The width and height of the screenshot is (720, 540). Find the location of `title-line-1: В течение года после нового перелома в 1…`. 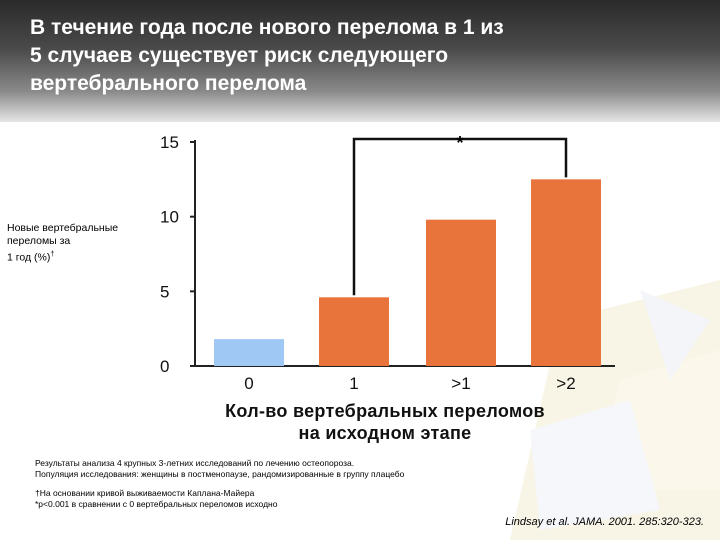

title-line-1: В течение года после нового перелома в 1… is located at coordinates (267, 27).